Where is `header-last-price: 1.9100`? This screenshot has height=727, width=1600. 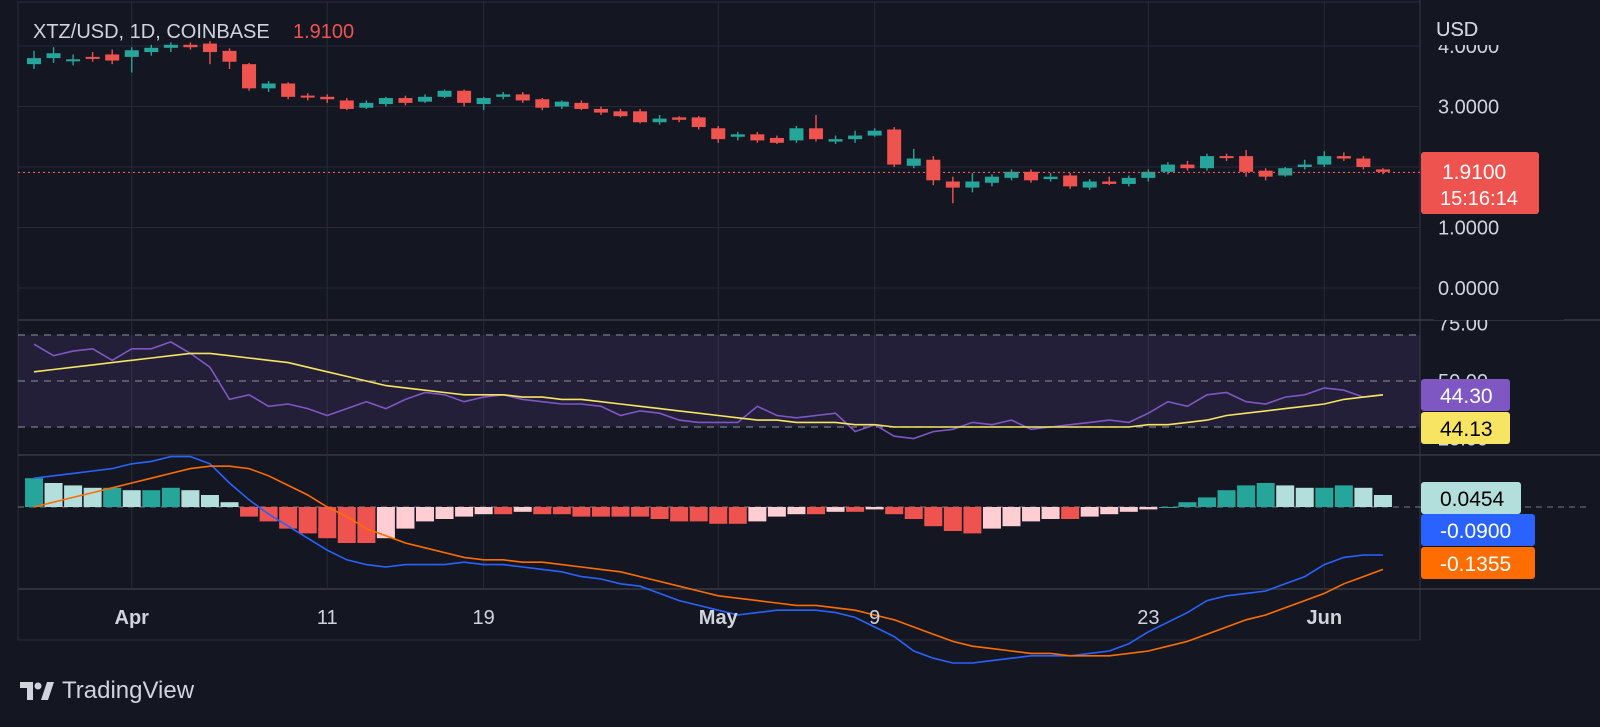
header-last-price: 1.9100 is located at coordinates (323, 32).